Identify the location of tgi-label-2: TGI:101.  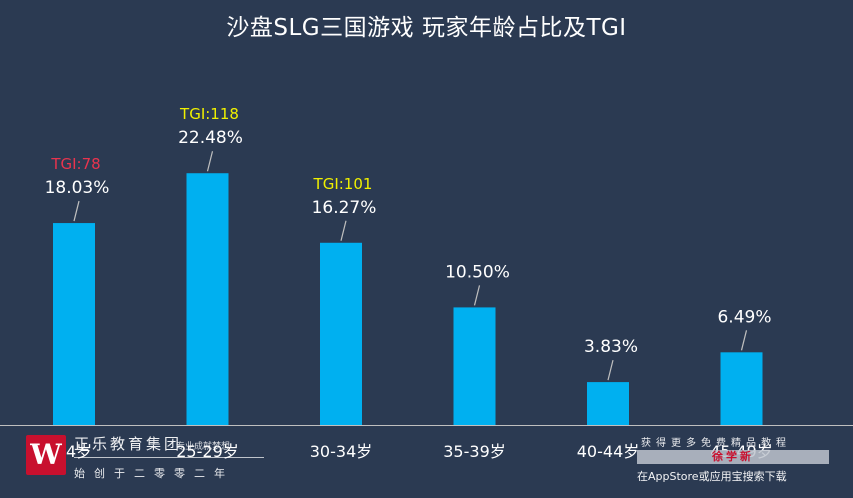
(343, 184).